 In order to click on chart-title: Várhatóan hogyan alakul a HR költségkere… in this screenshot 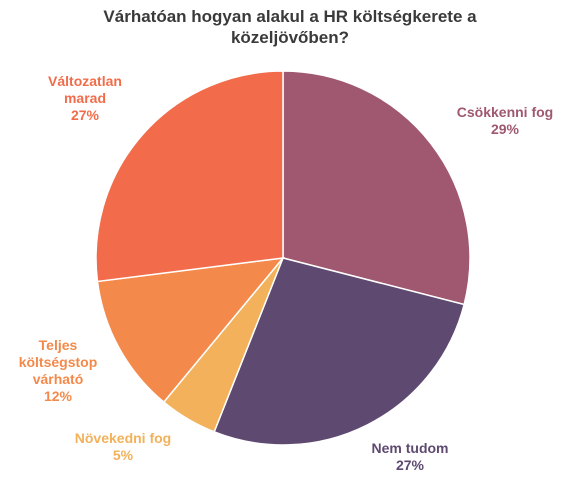, I will do `click(290, 27)`.